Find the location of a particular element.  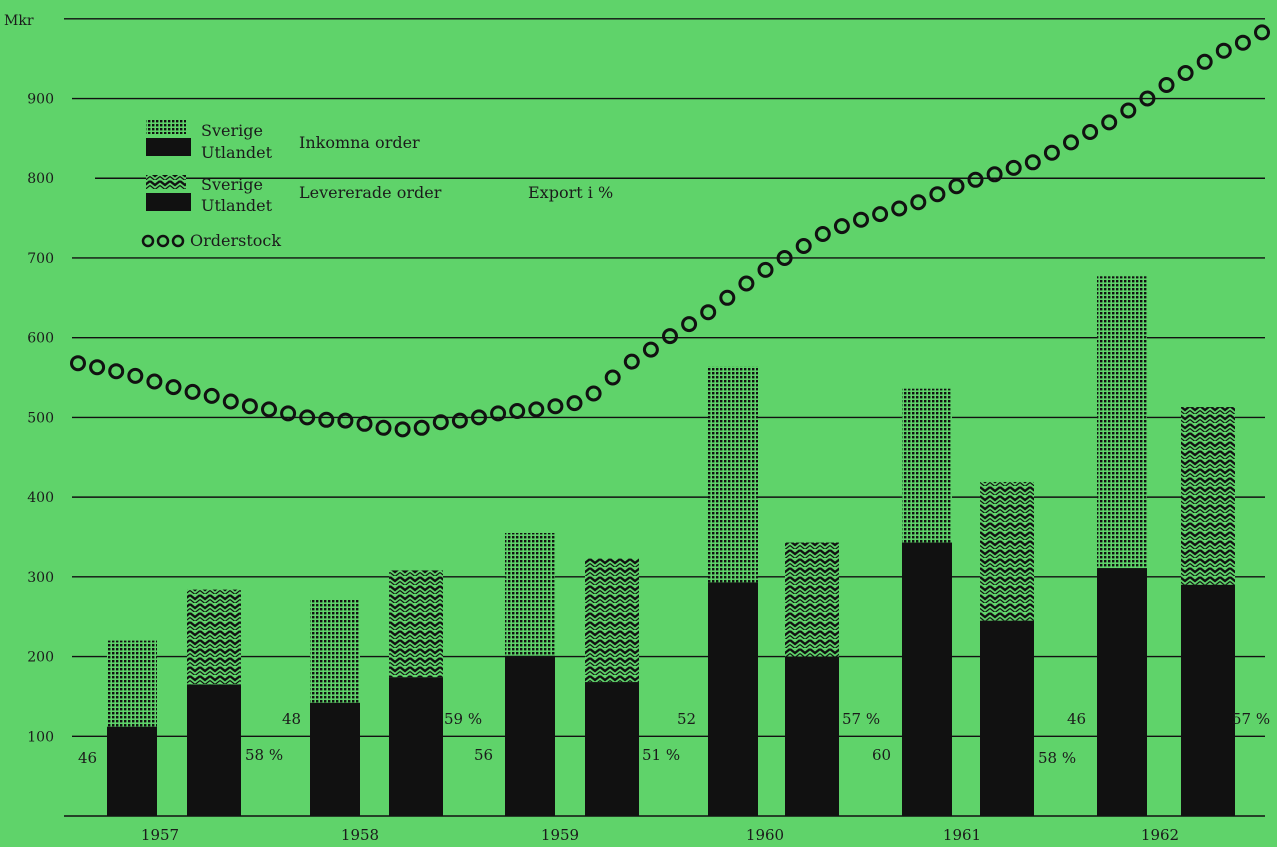

y-tick-label: 500 is located at coordinates (40, 418).